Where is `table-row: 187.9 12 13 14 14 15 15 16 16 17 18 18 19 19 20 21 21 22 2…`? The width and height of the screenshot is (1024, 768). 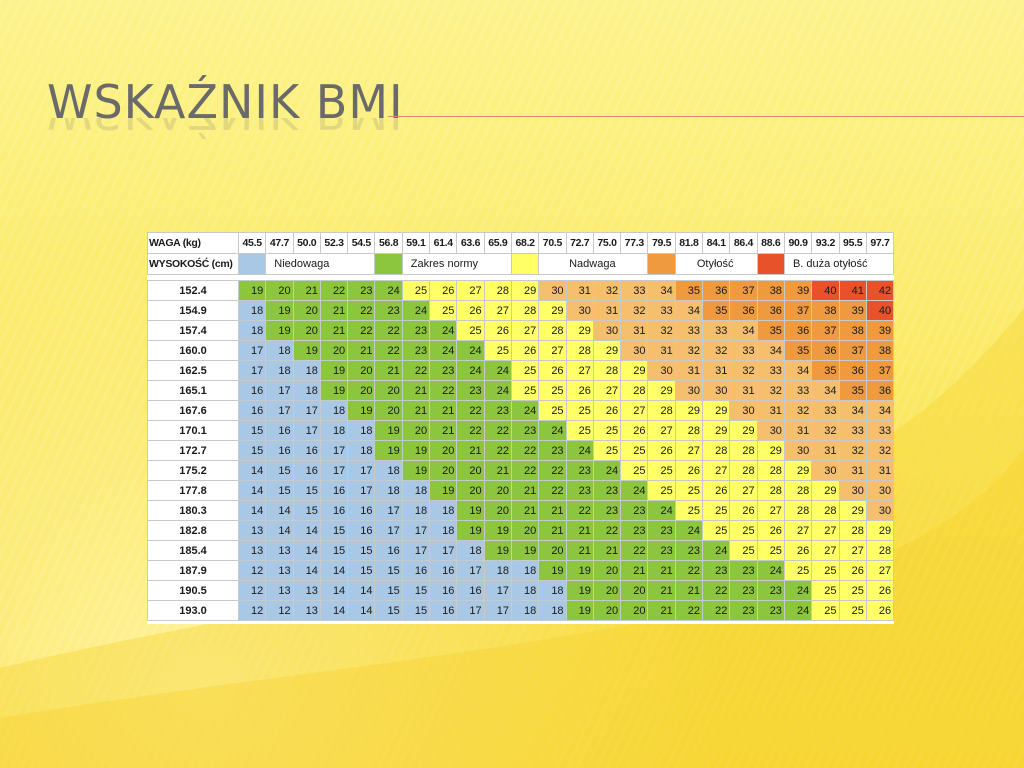 table-row: 187.9 12 13 14 14 15 15 16 16 17 18 18 19 19 20 21 21 22 2… is located at coordinates (521, 570).